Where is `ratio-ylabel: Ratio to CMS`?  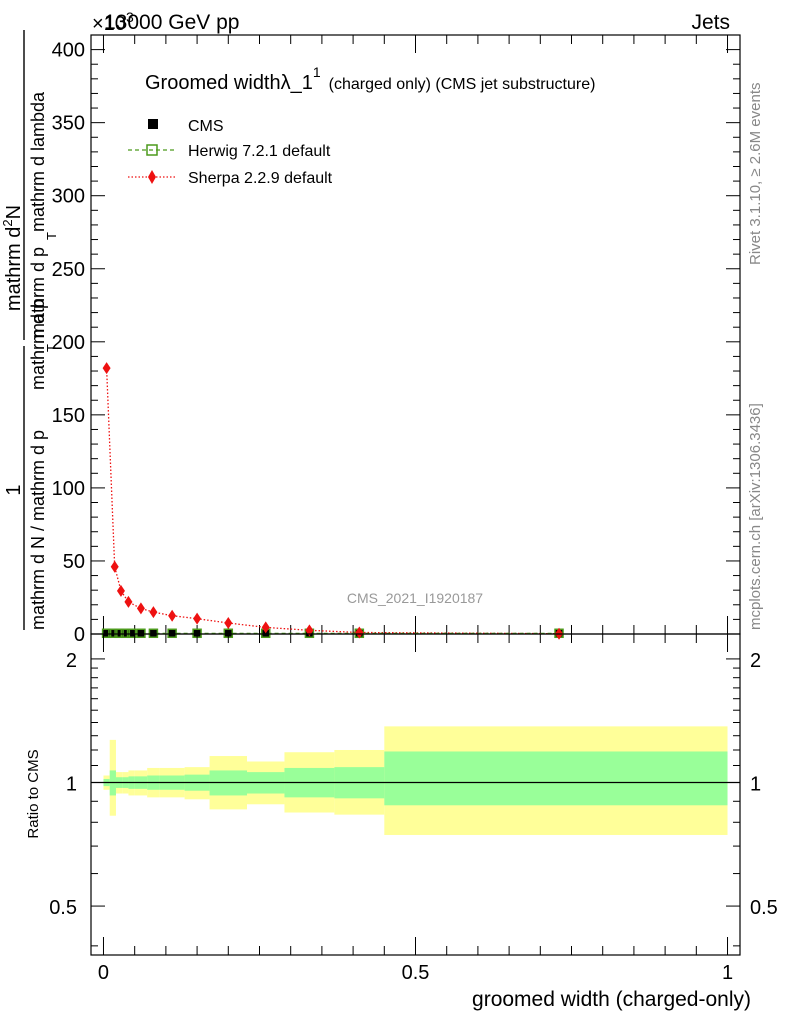
ratio-ylabel: Ratio to CMS is located at coordinates (33, 793).